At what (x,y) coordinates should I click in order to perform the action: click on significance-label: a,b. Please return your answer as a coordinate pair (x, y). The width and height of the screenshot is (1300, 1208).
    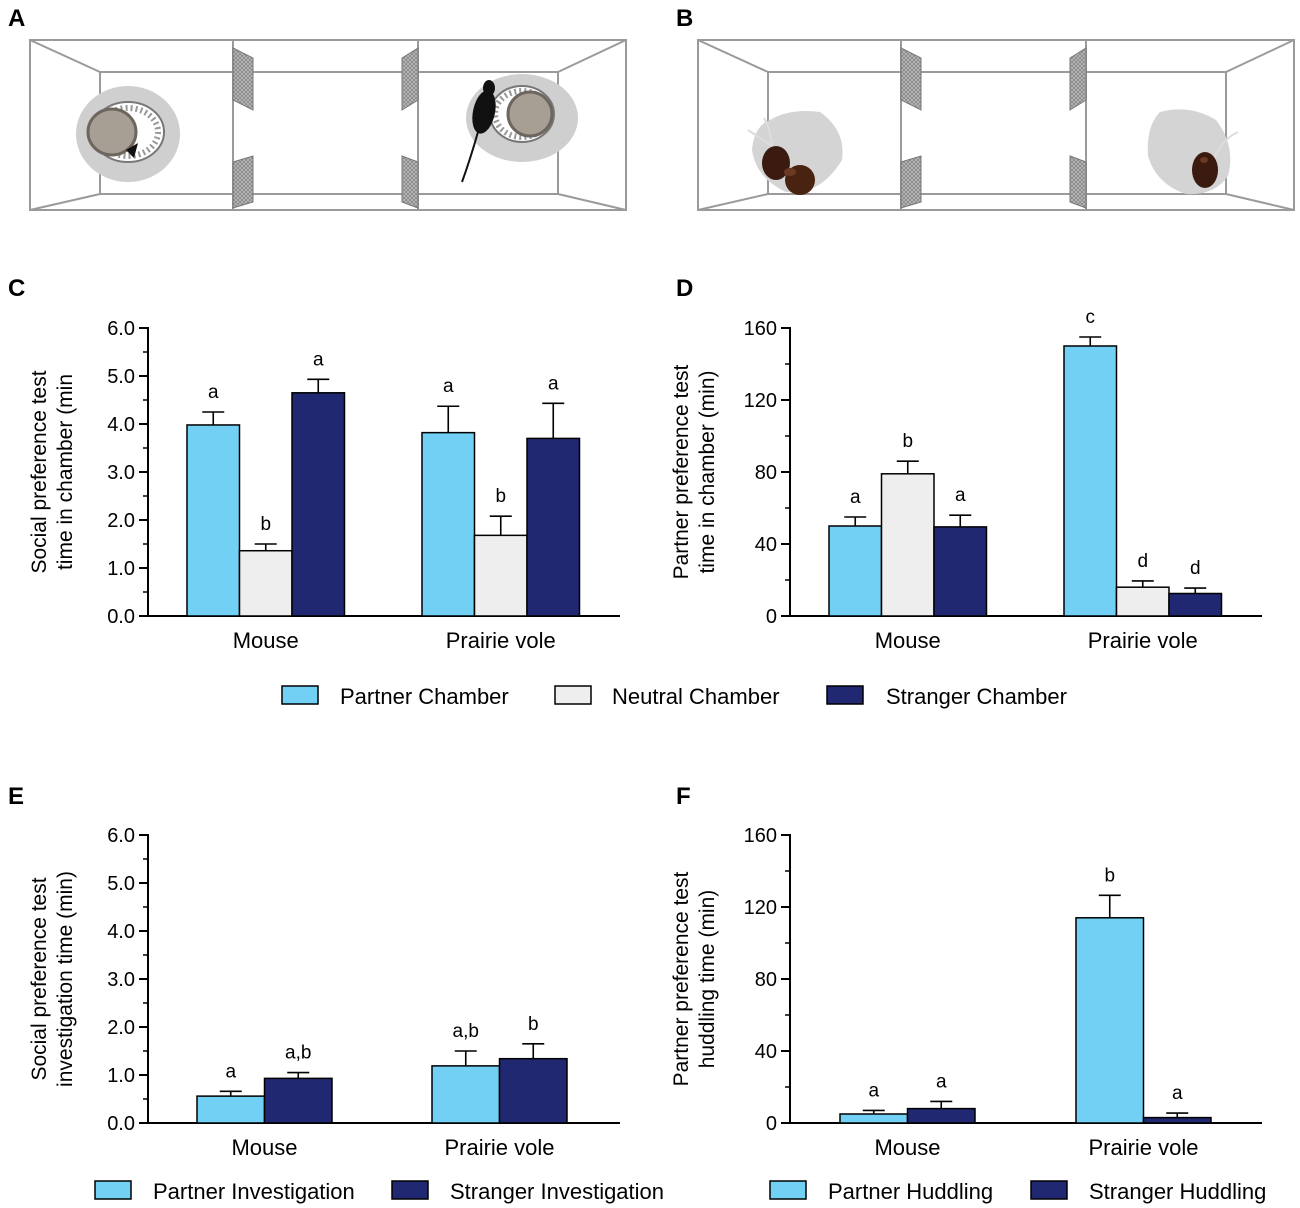
    Looking at the image, I should click on (466, 1031).